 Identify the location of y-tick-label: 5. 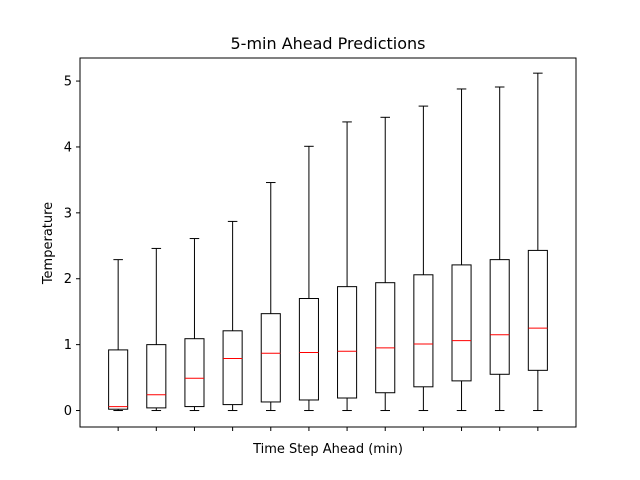
(68, 82).